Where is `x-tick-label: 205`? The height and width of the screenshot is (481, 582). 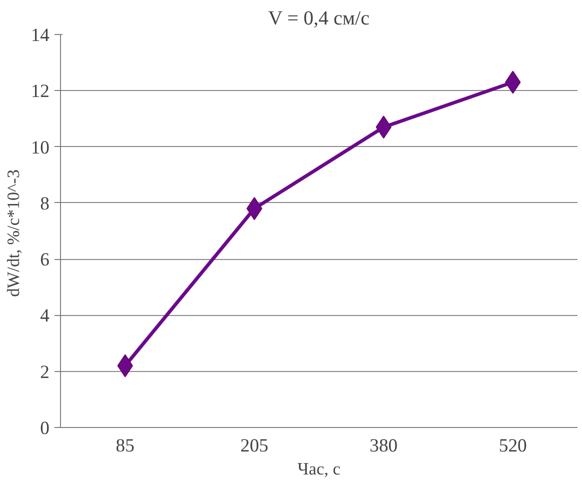
x-tick-label: 205 is located at coordinates (254, 446).